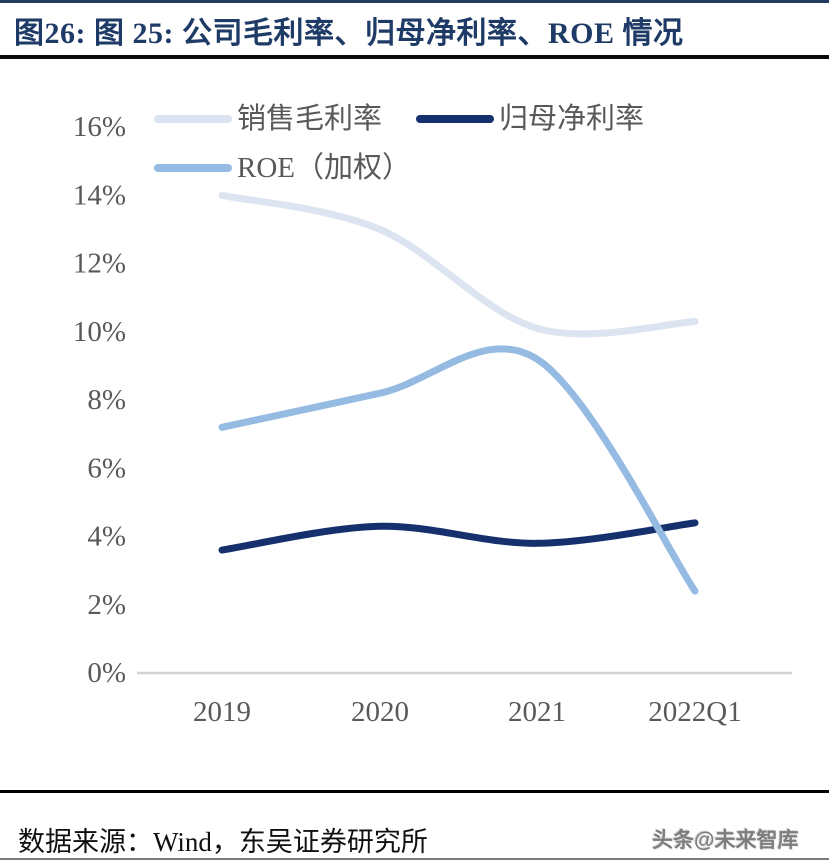 This screenshot has width=829, height=863. What do you see at coordinates (414, 791) in the screenshot?
I see `source-divider` at bounding box center [414, 791].